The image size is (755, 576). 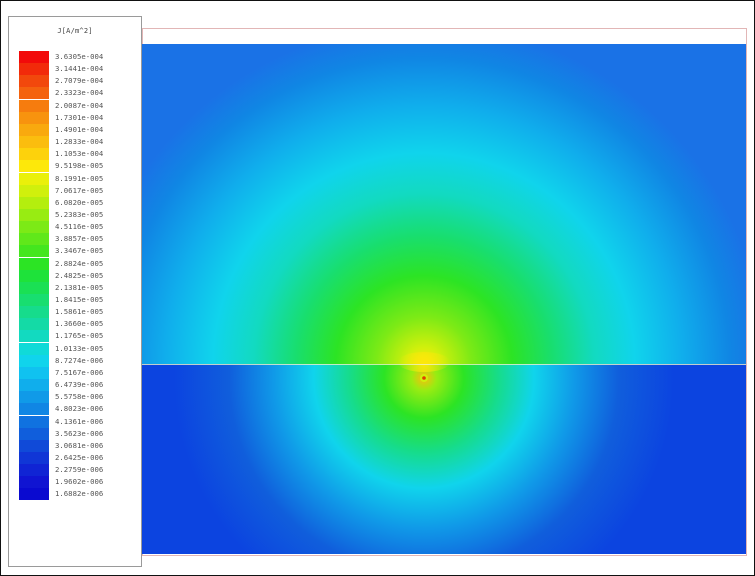 I want to click on legend-label: 8.1991e-005, so click(x=79, y=178).